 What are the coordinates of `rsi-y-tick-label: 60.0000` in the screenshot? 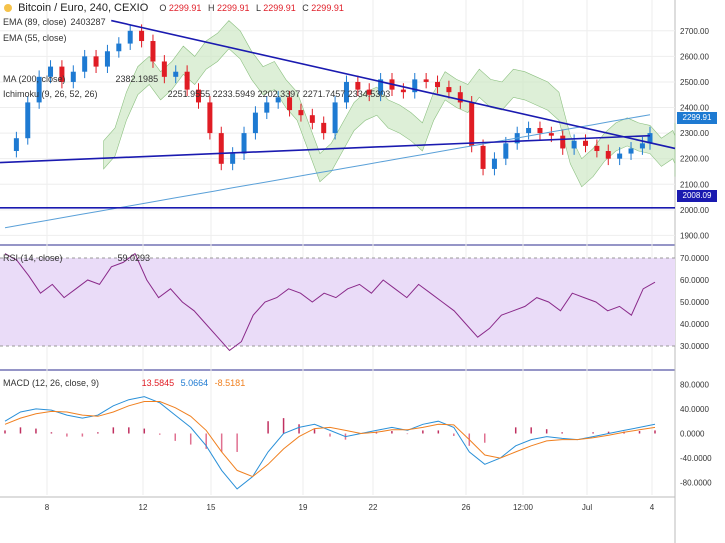 It's located at (694, 280).